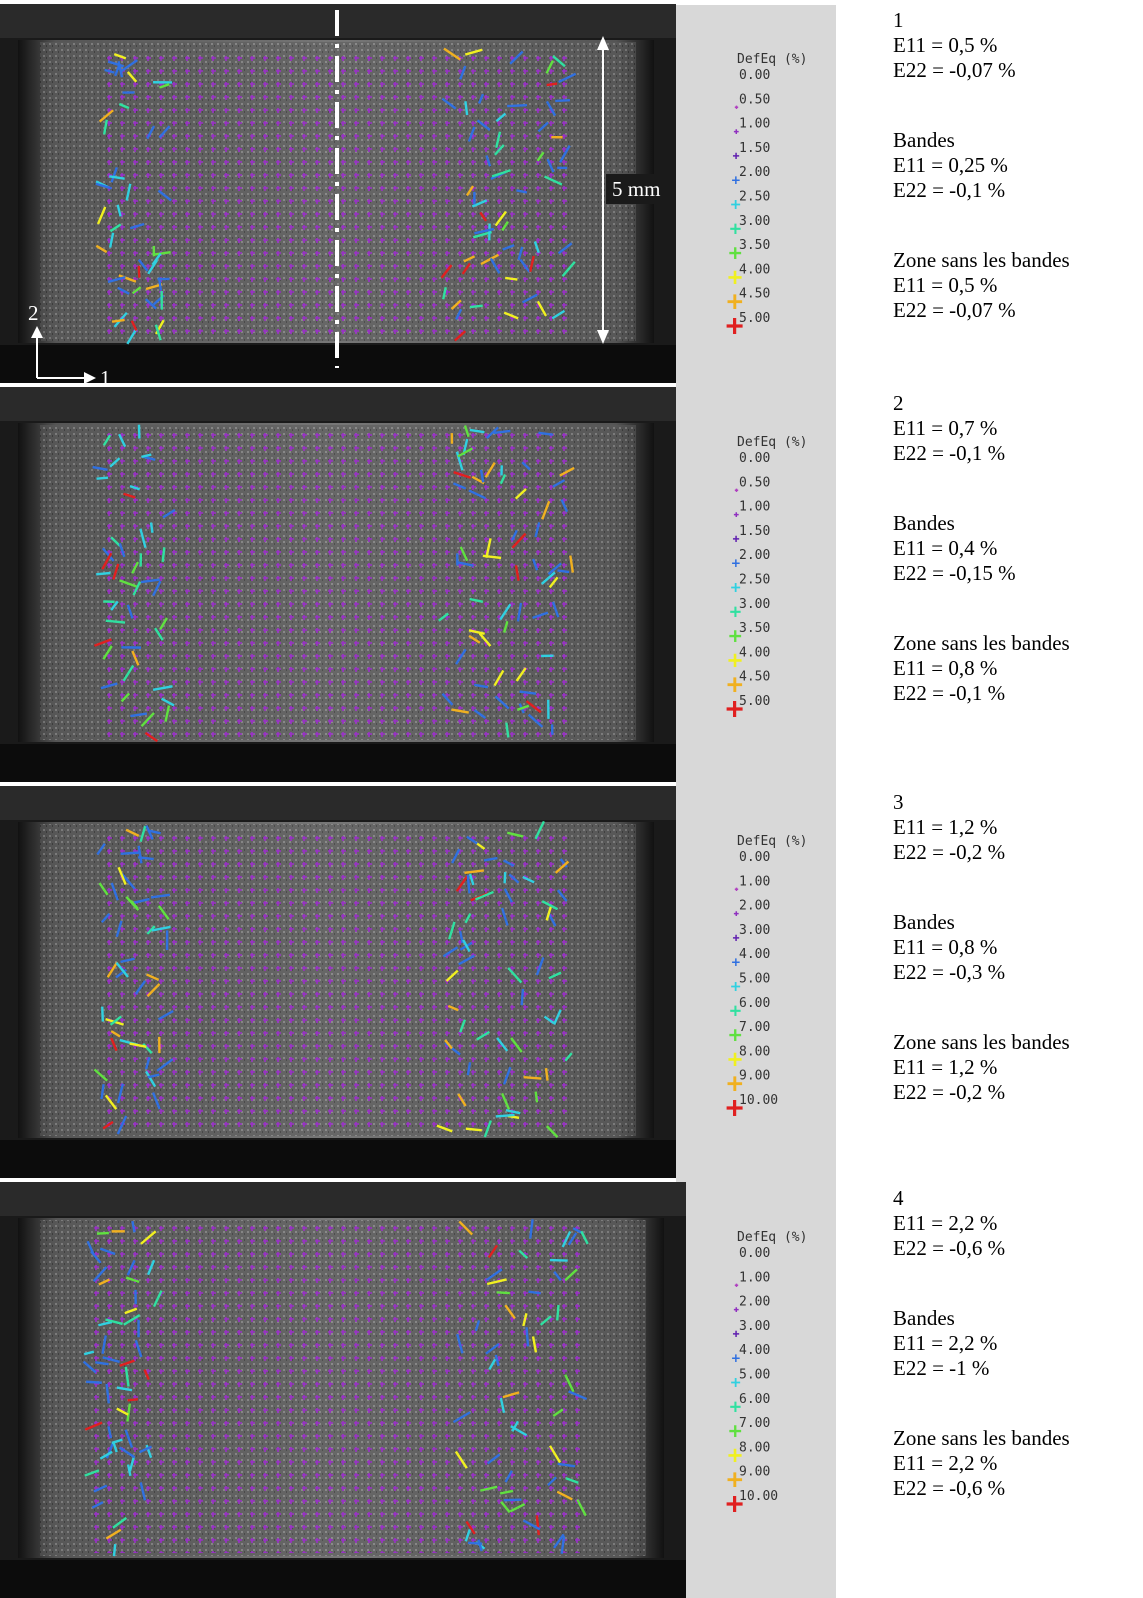 Image resolution: width=1143 pixels, height=1598 pixels. What do you see at coordinates (772, 1237) in the screenshot?
I see `legend-title: DefEq (%)` at bounding box center [772, 1237].